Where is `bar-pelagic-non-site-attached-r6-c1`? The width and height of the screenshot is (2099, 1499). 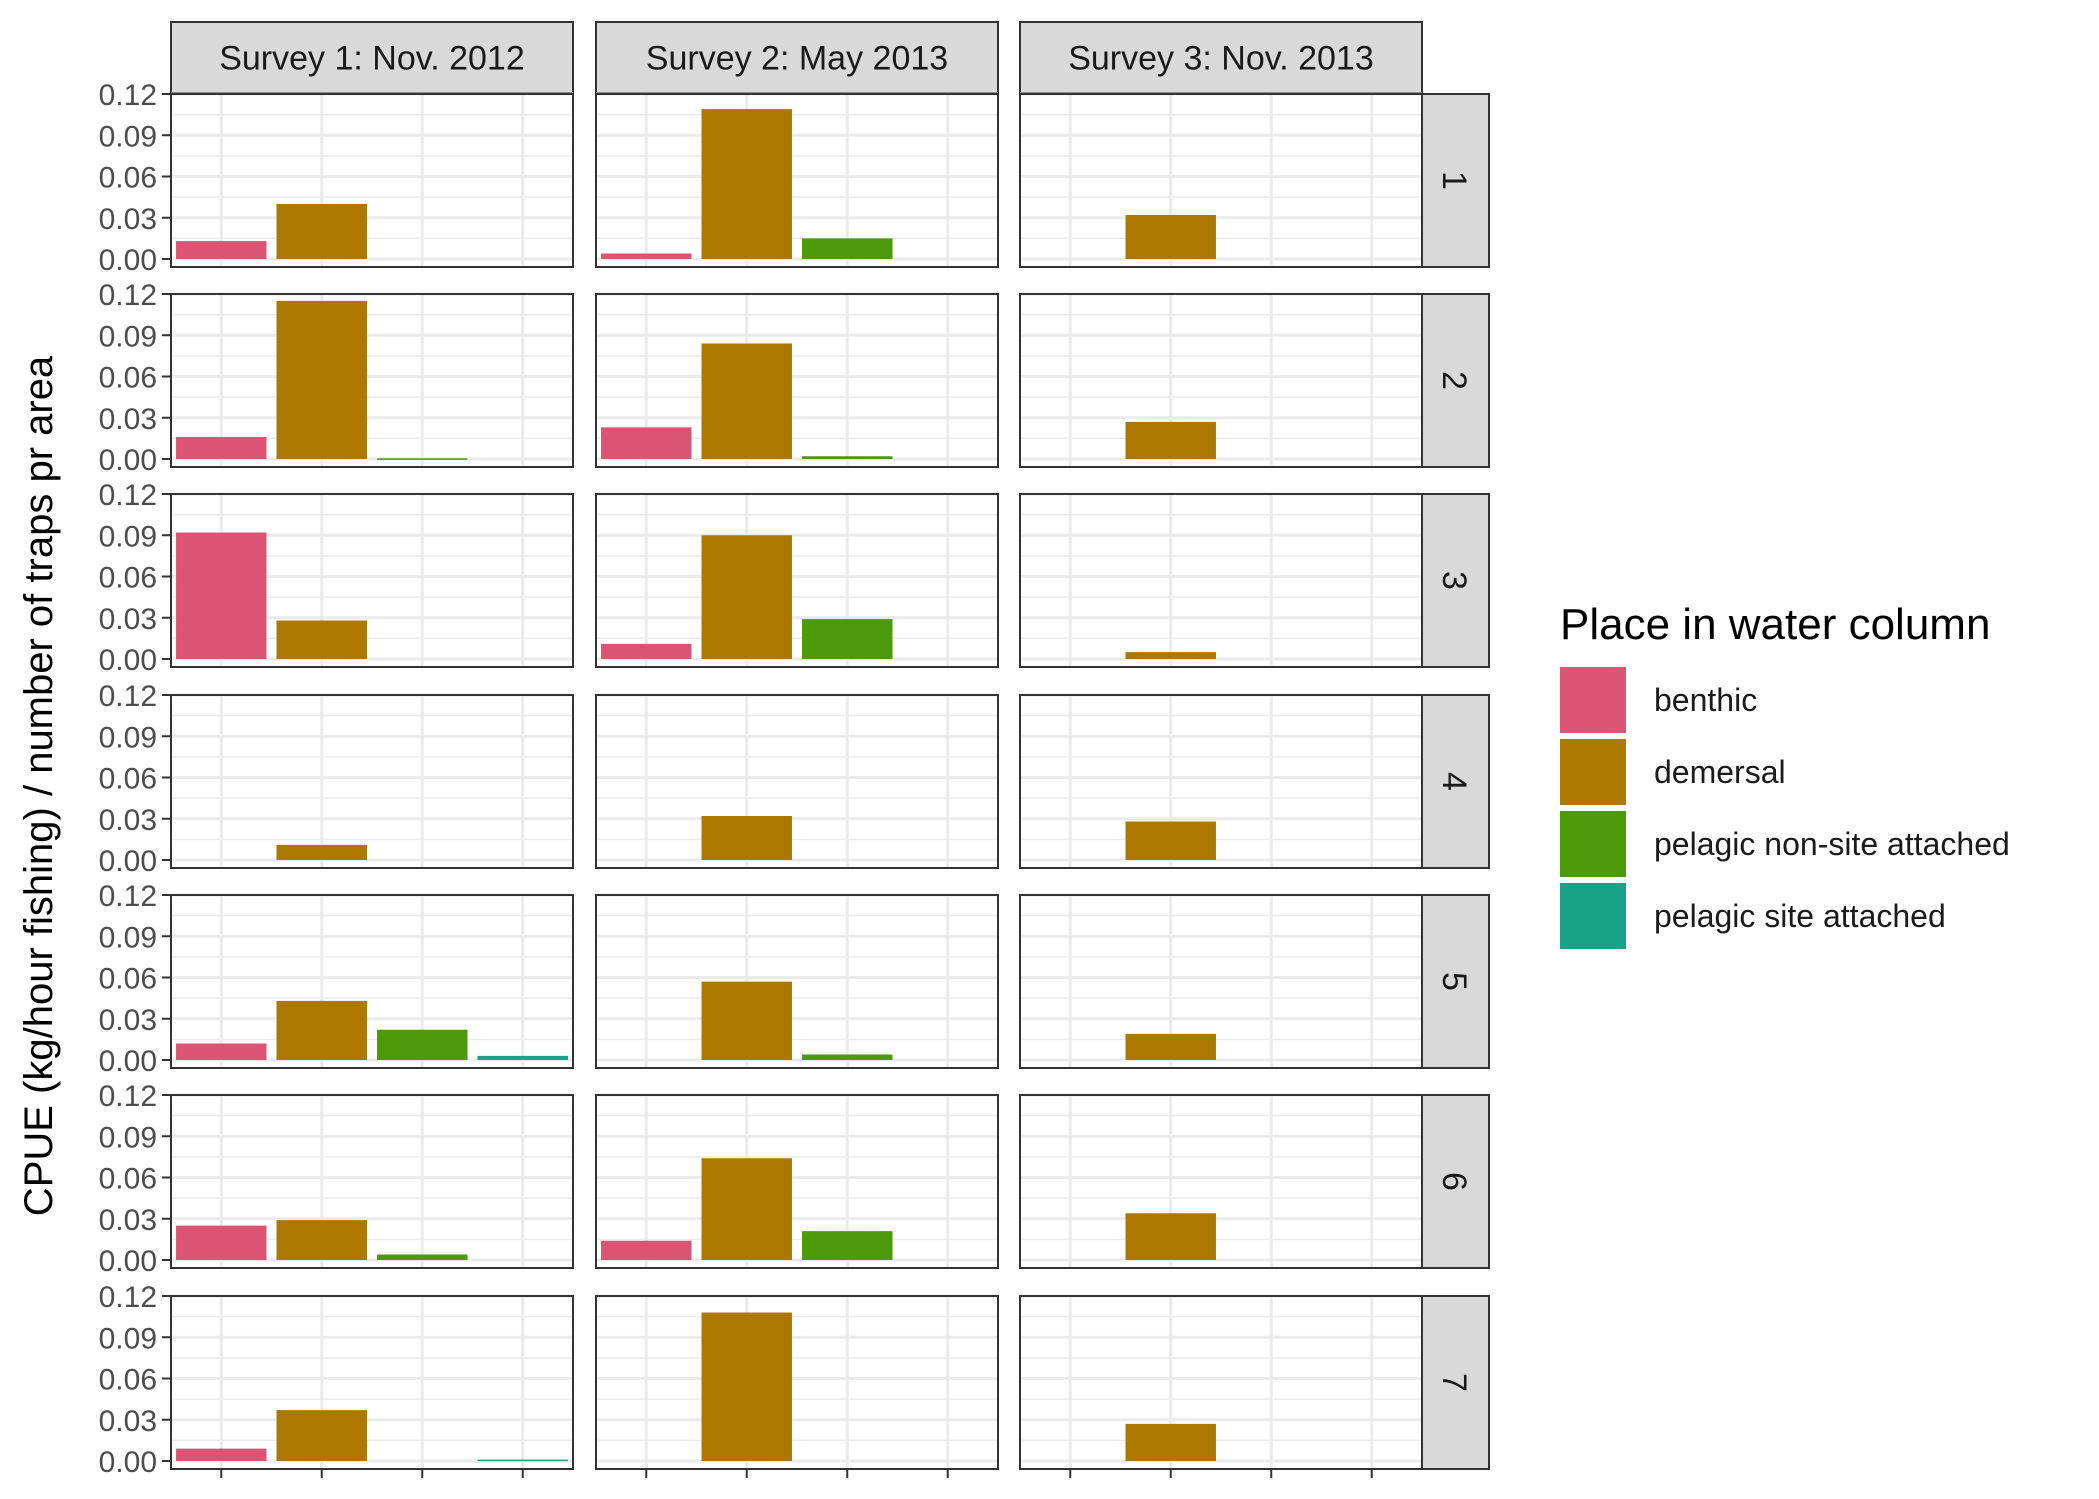 bar-pelagic-non-site-attached-r6-c1 is located at coordinates (422, 1257).